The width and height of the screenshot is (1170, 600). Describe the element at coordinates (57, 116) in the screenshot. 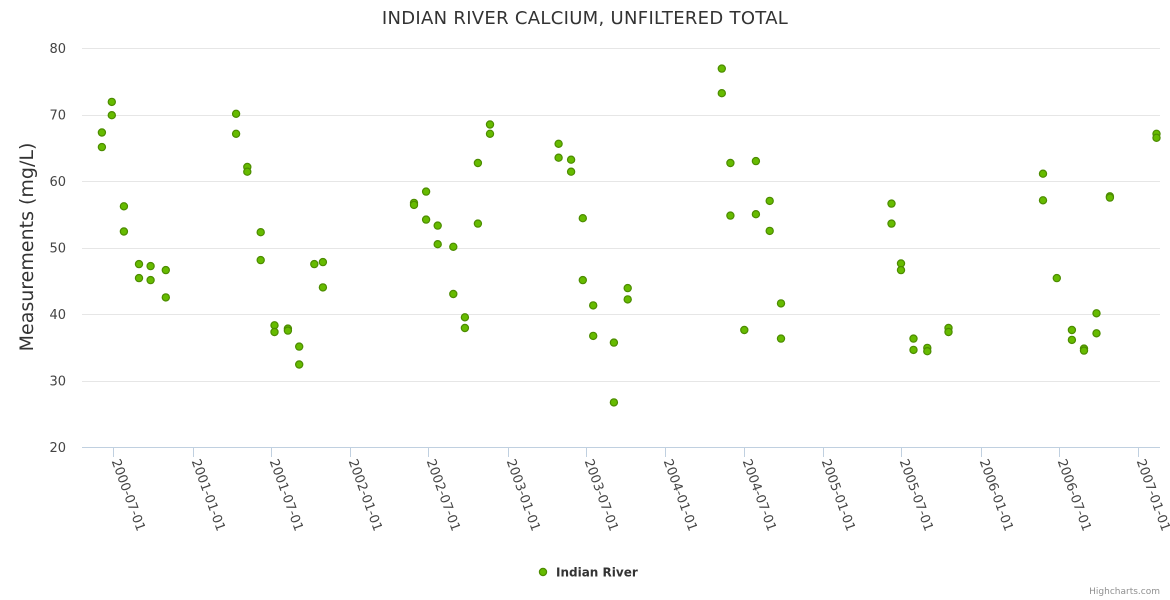

I see `y-tick-label: 70` at that location.